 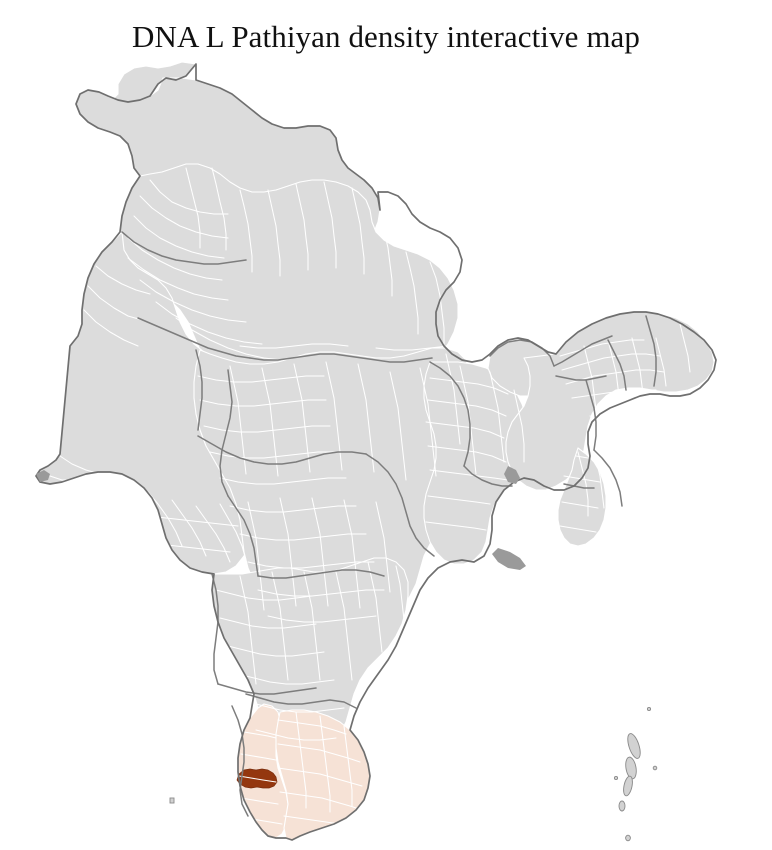 What do you see at coordinates (631, 768) in the screenshot?
I see `island-middle-andaman` at bounding box center [631, 768].